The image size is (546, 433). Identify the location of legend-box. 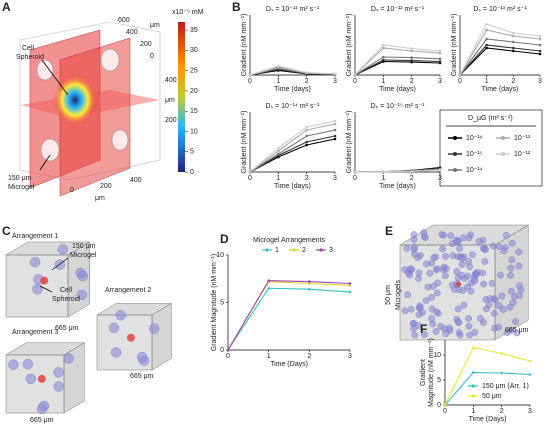
(491, 148).